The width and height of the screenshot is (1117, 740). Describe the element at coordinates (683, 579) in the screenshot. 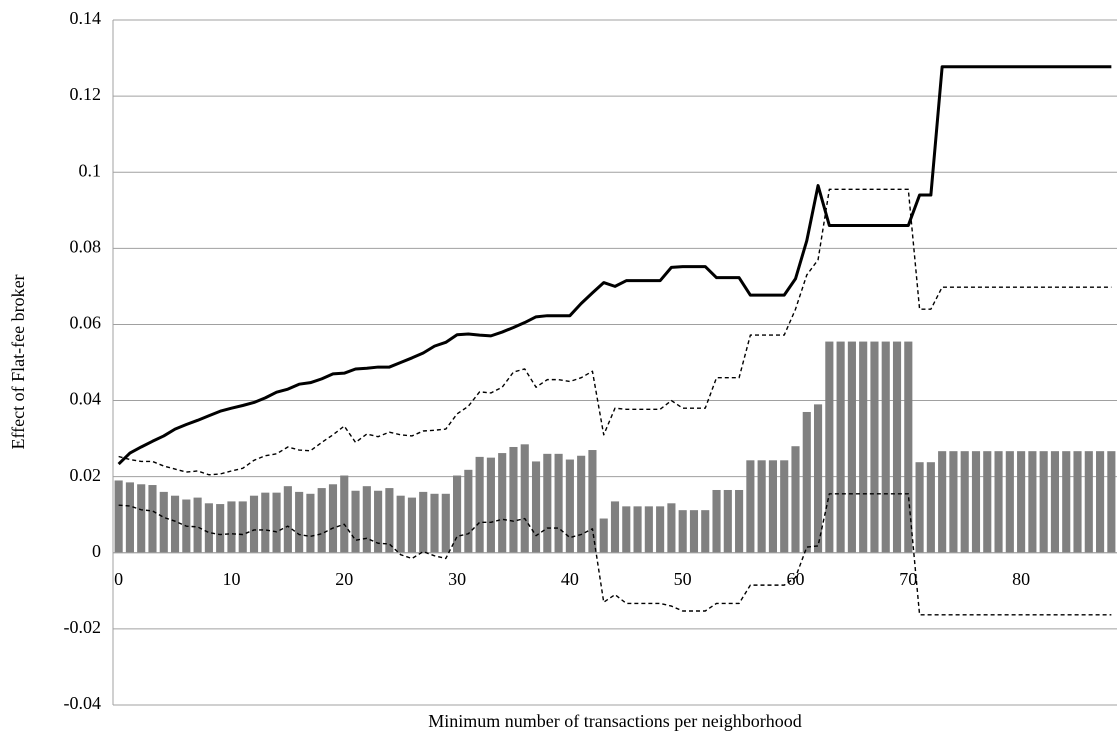

I see `x-tick-label: 50` at that location.